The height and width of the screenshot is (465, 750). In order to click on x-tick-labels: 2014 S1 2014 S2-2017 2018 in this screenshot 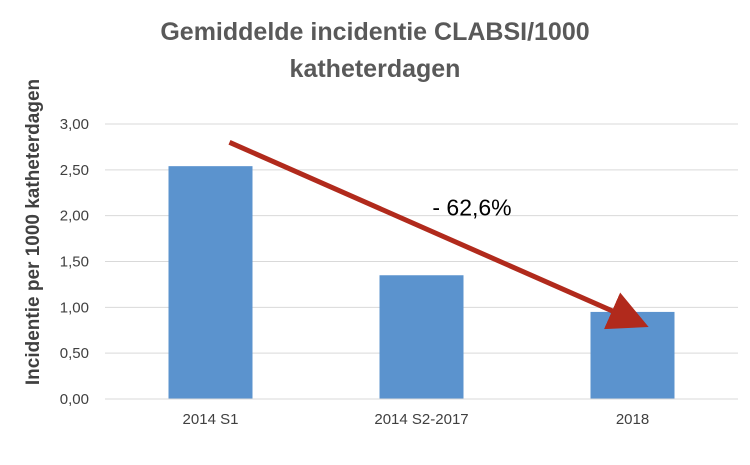, I will do `click(416, 419)`.